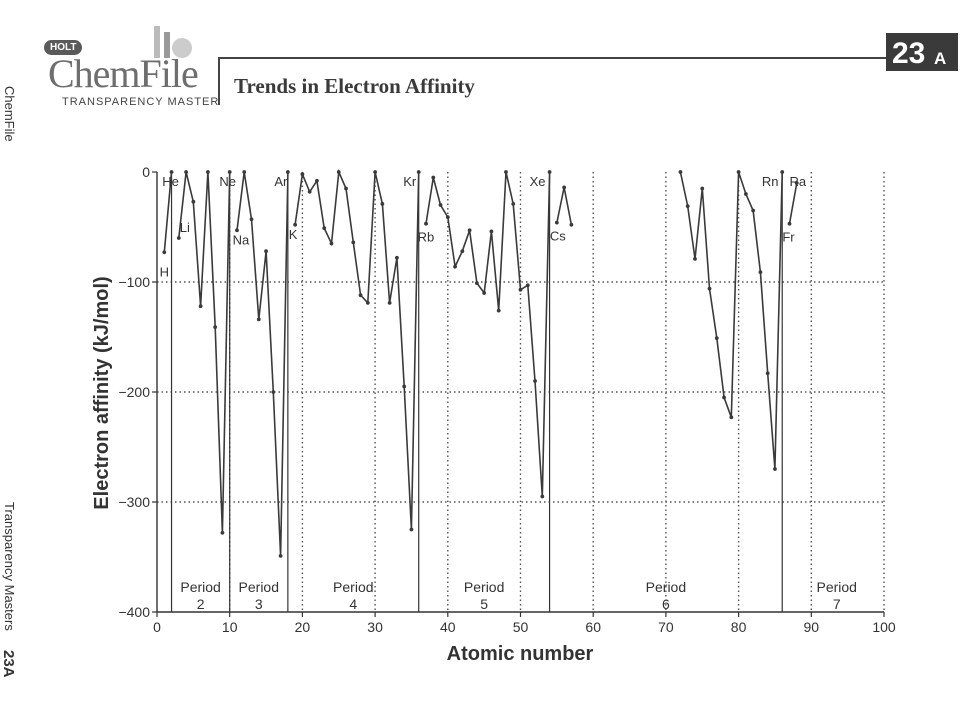 This screenshot has width=960, height=720. What do you see at coordinates (375, 627) in the screenshot?
I see `x-tick-label: 30` at bounding box center [375, 627].